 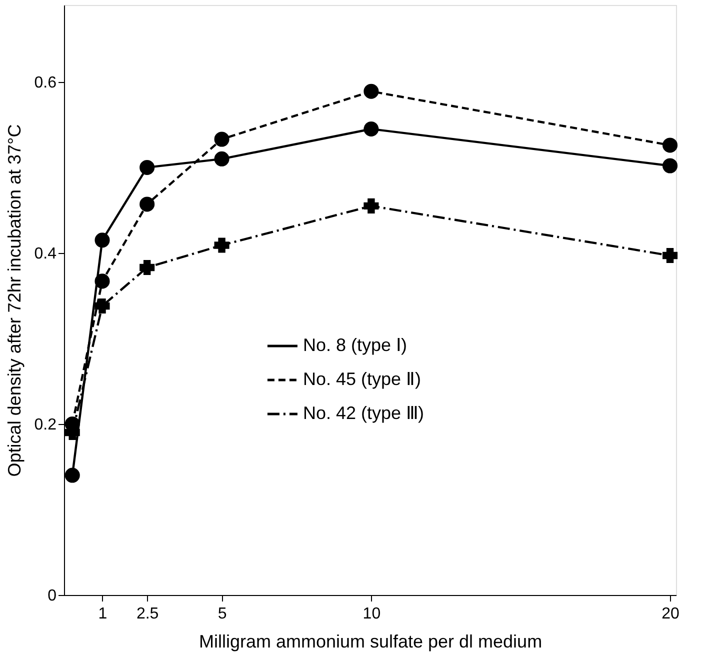 I want to click on legend-label: No. 45 (type Ⅱ), so click(x=362, y=379).